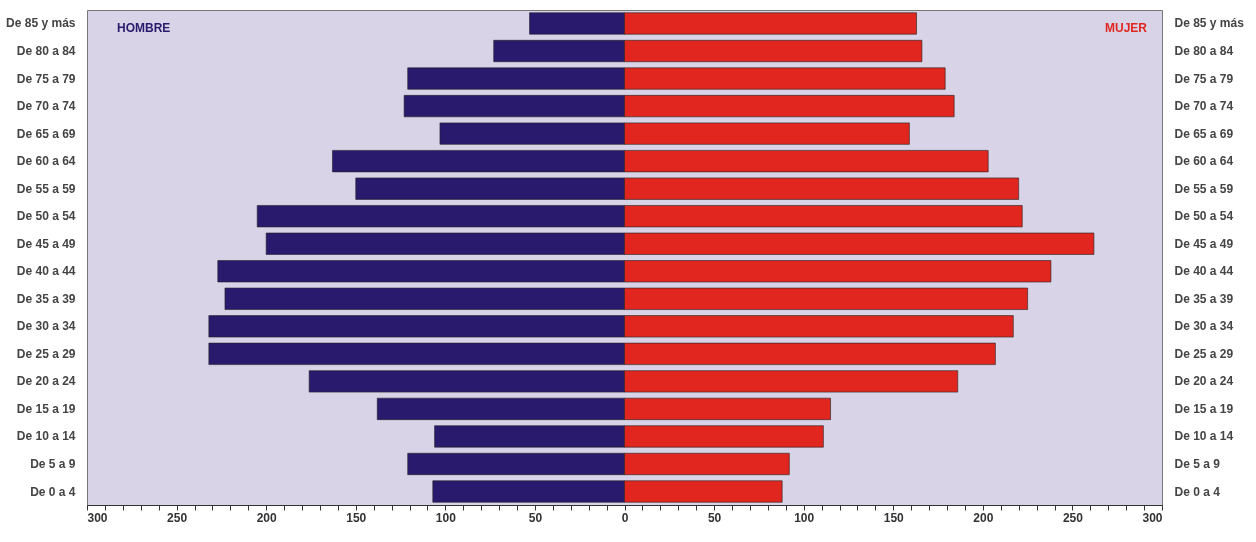 This screenshot has width=1256, height=542. I want to click on category-label: De 65 a 69, so click(46, 133).